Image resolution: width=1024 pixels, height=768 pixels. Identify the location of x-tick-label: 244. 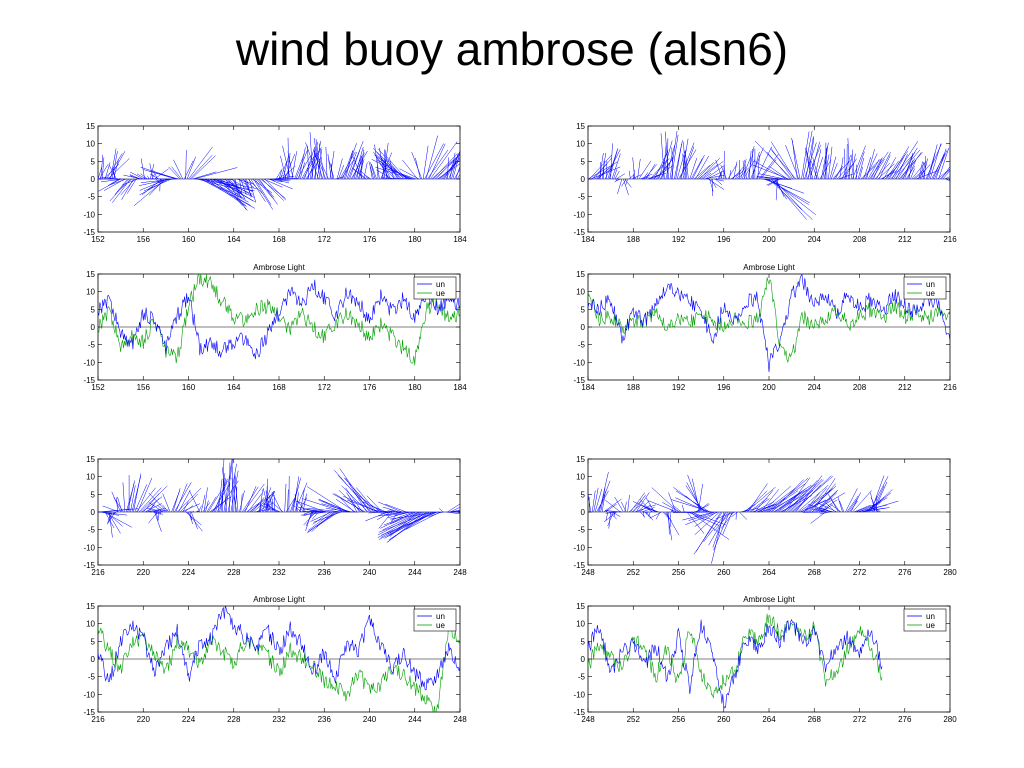
(415, 719).